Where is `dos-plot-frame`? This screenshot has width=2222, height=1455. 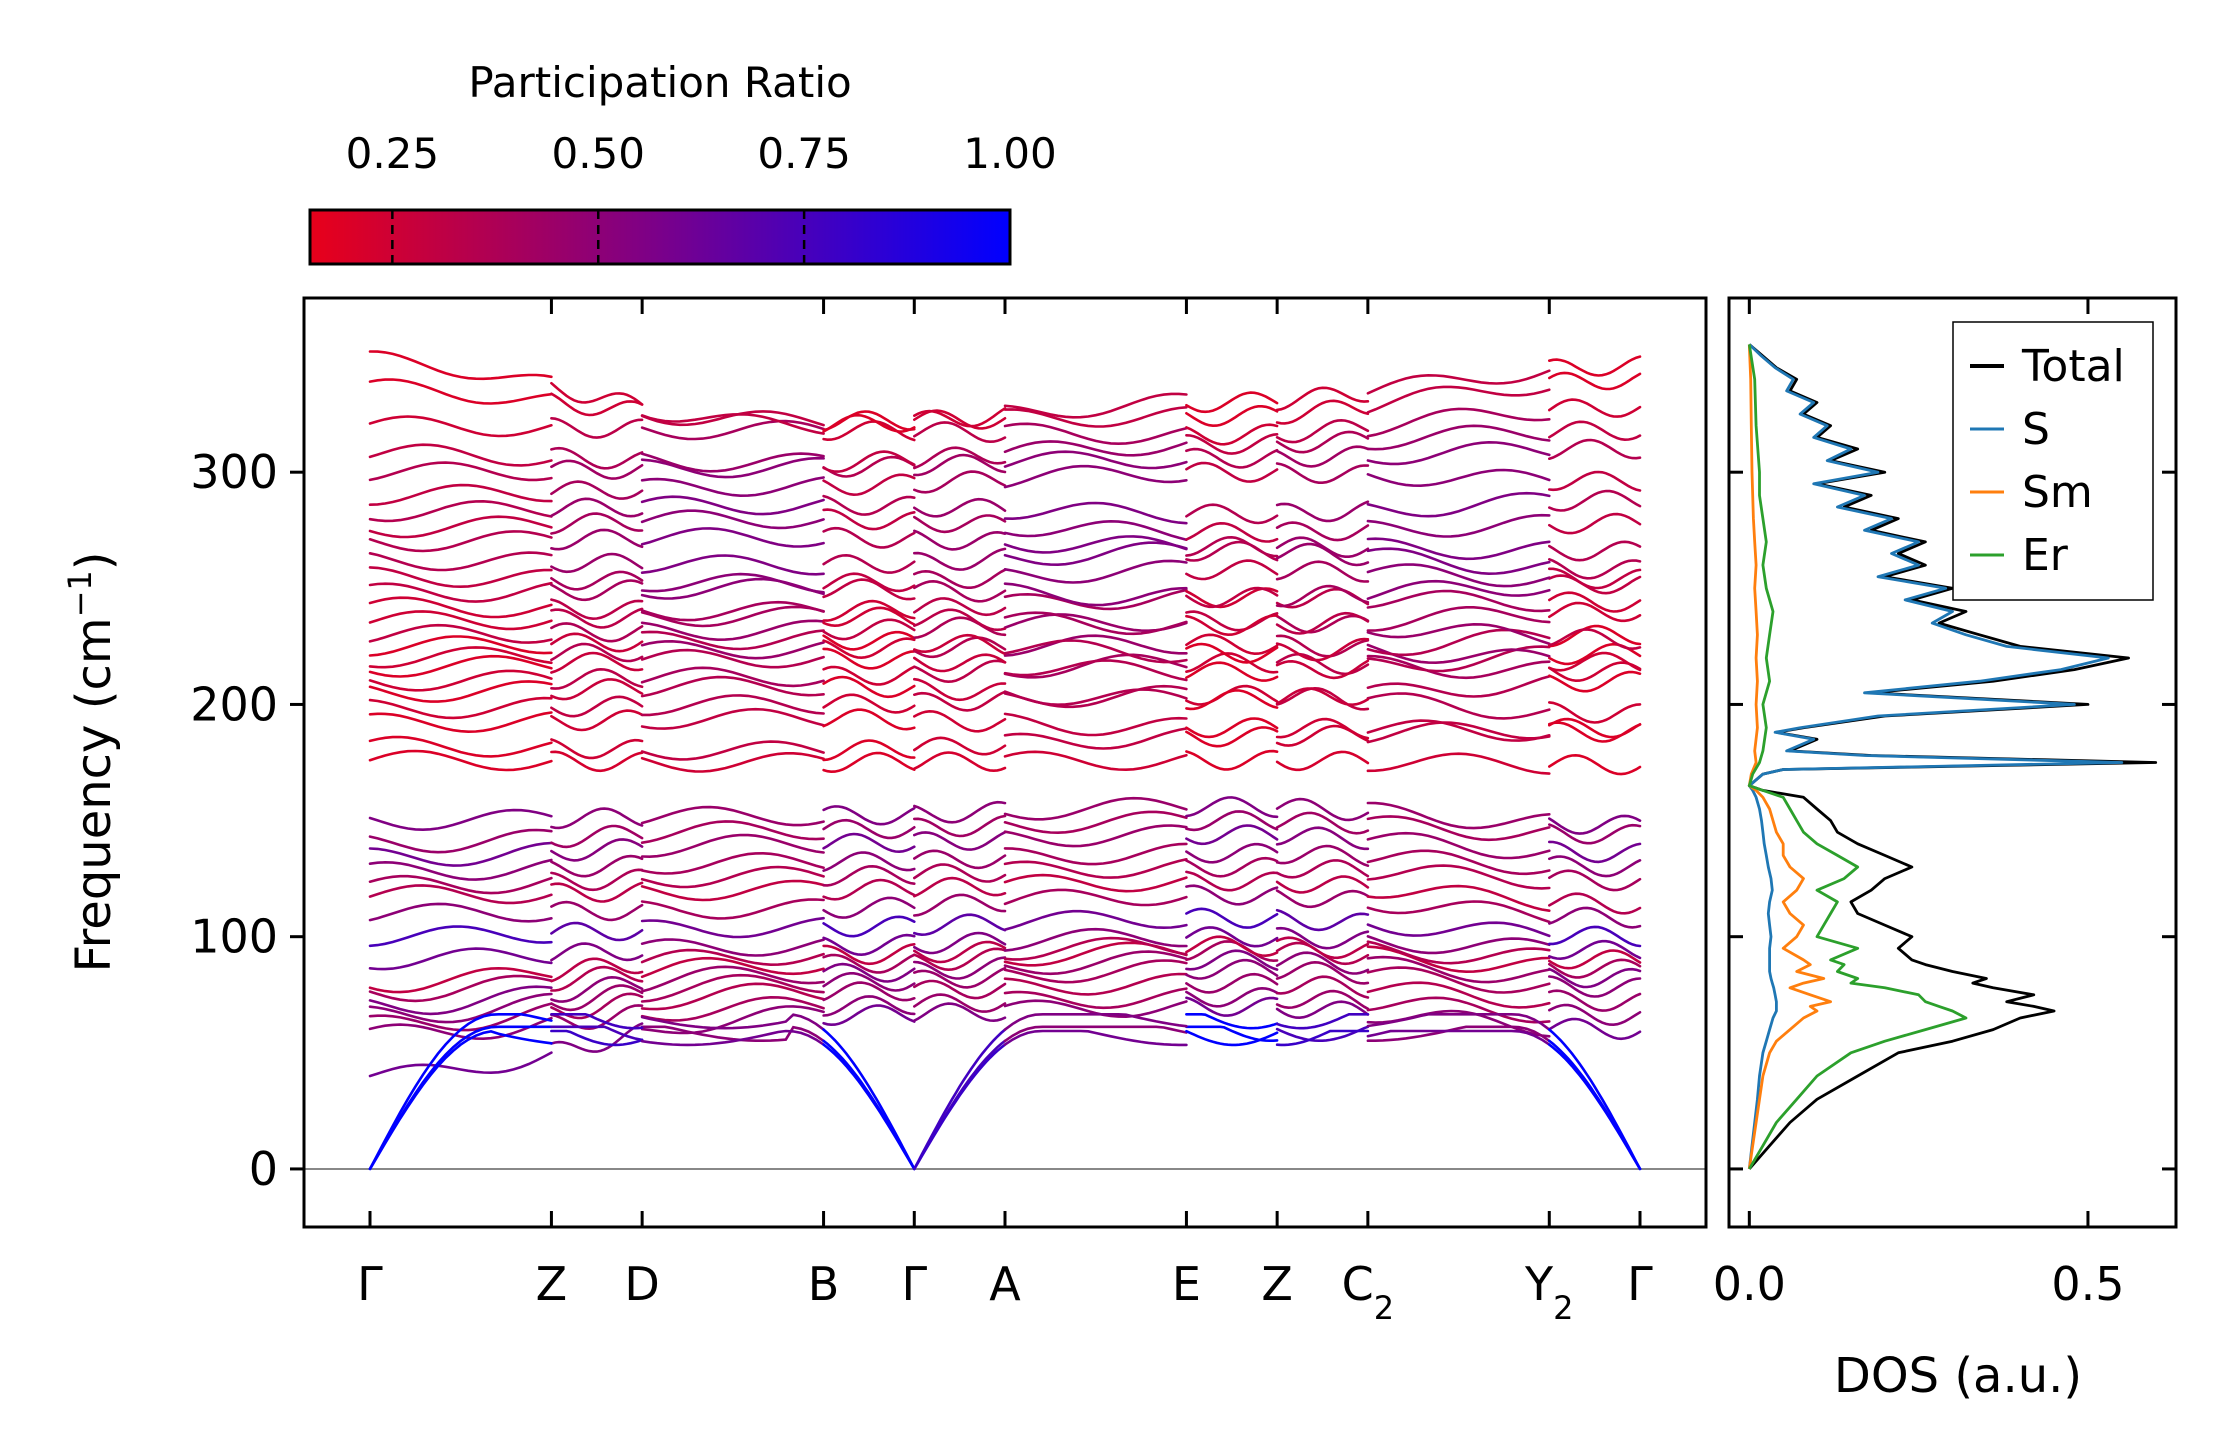 dos-plot-frame is located at coordinates (1952, 762).